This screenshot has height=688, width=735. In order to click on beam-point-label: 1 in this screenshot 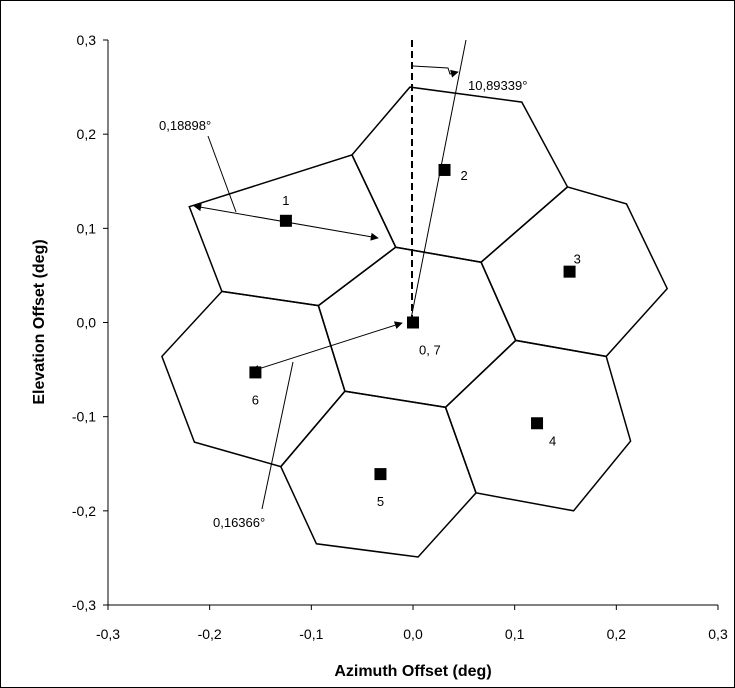, I will do `click(285, 200)`.